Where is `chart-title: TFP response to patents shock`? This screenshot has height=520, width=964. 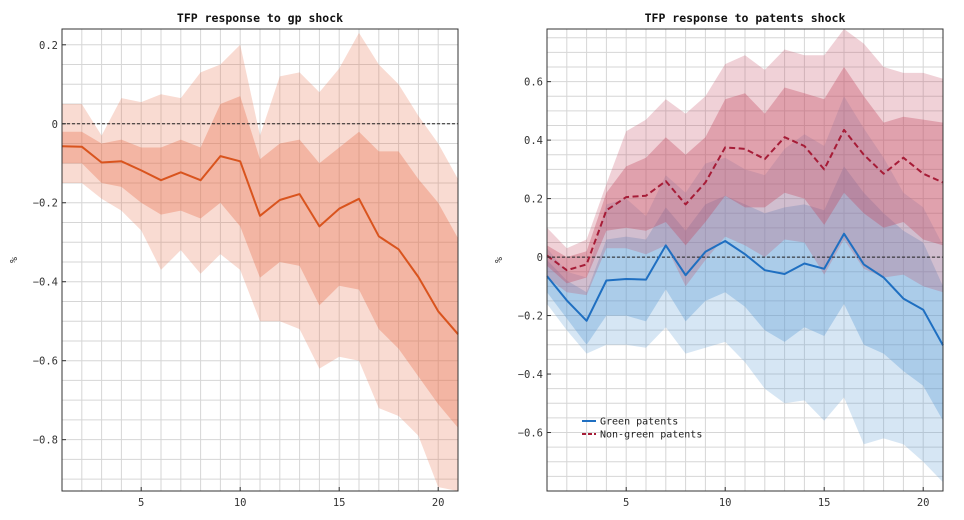
chart-title: TFP response to patents shock is located at coordinates (745, 18).